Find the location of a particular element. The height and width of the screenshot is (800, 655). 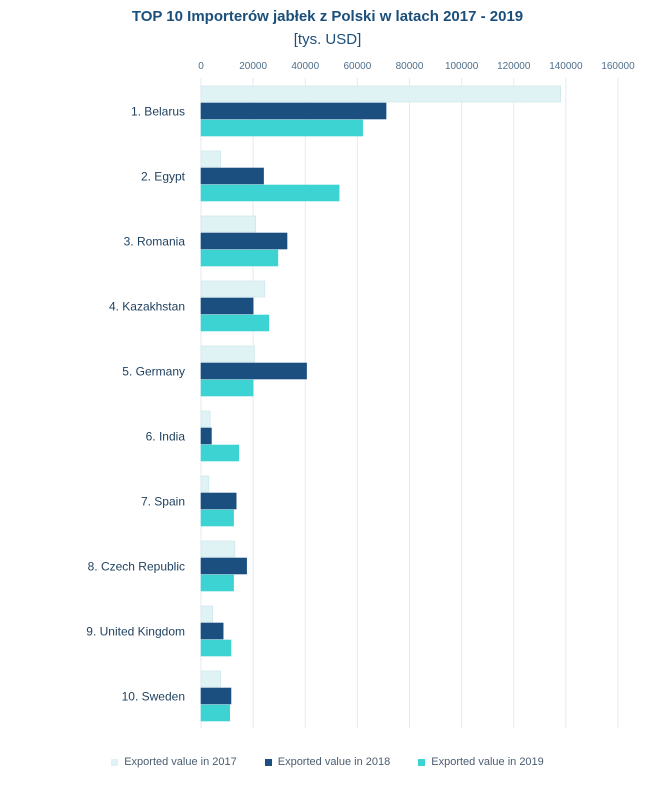

category-label-5: 6. India is located at coordinates (166, 437).